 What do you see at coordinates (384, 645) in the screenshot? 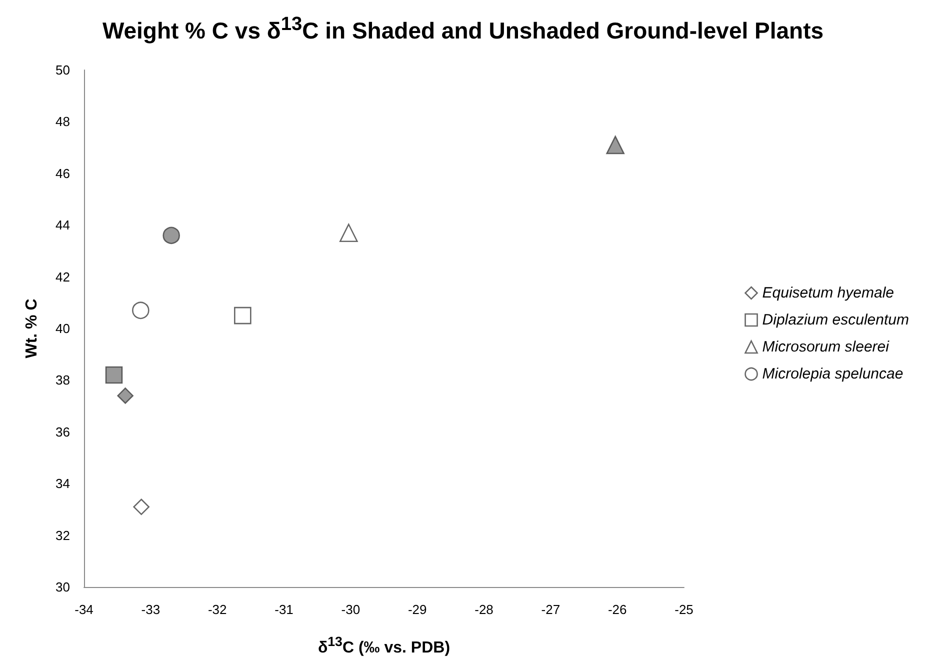
I see `x-axis-title: δ$^{13}$C (‰ vs. PDB)` at bounding box center [384, 645].